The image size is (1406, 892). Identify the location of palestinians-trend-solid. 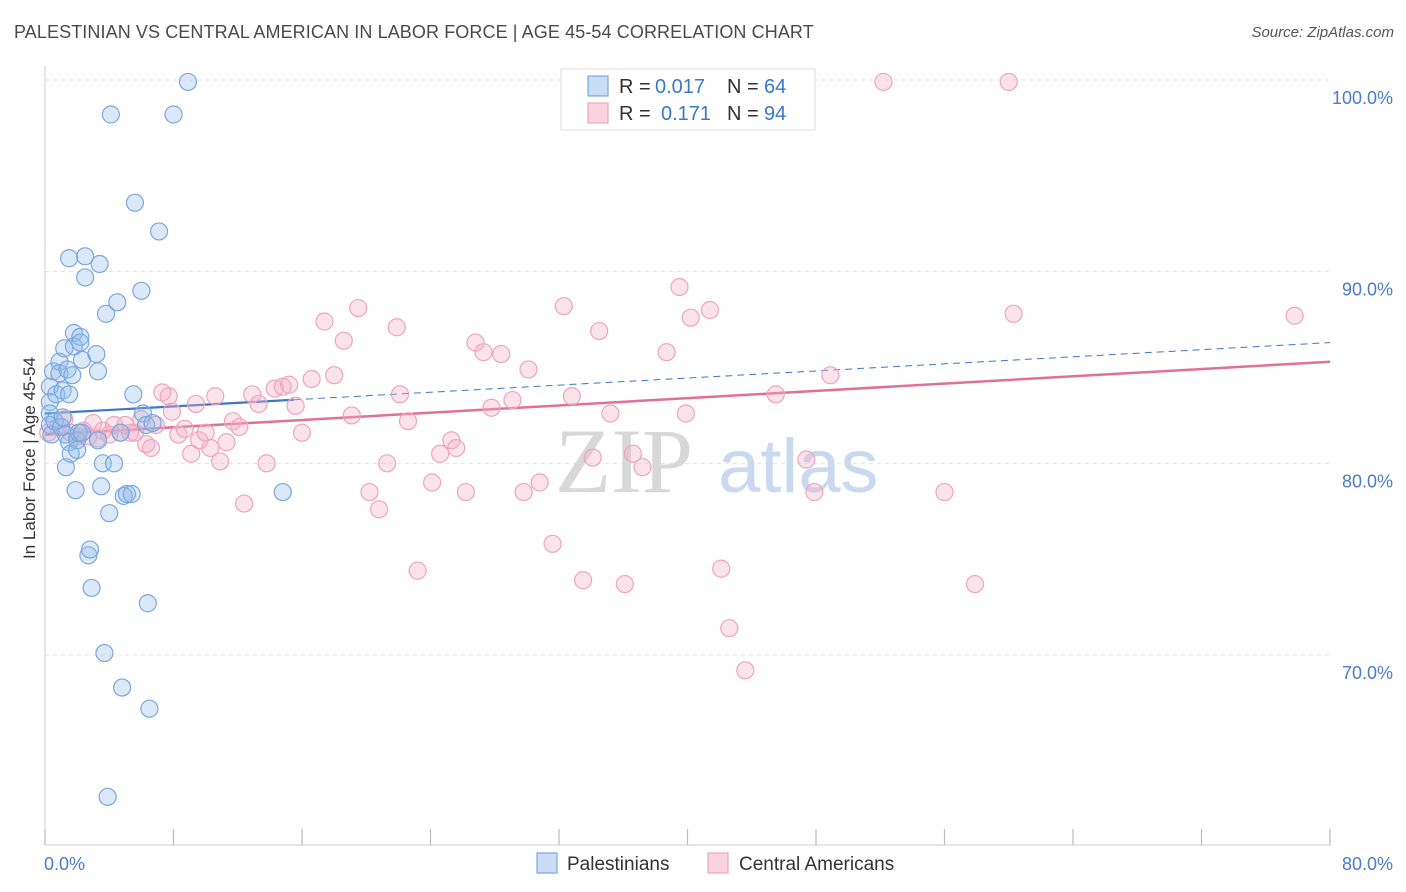
(169, 406).